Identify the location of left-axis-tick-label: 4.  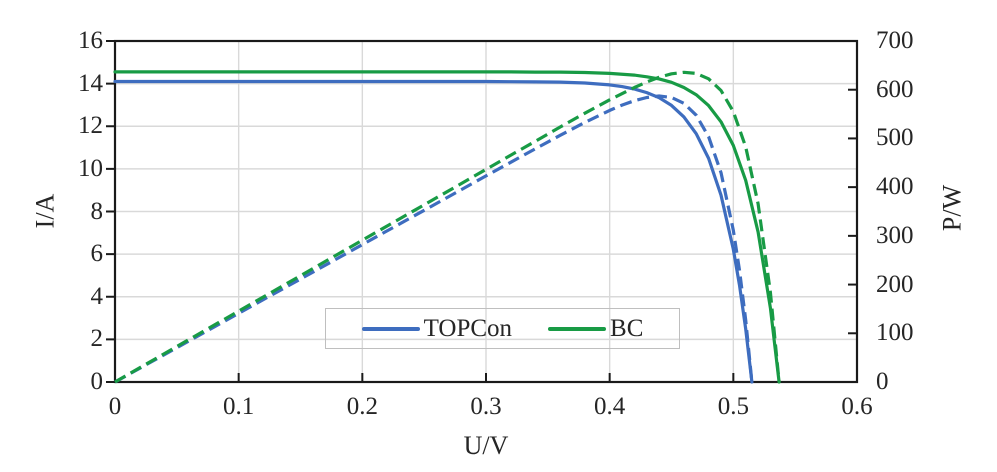
(97, 296).